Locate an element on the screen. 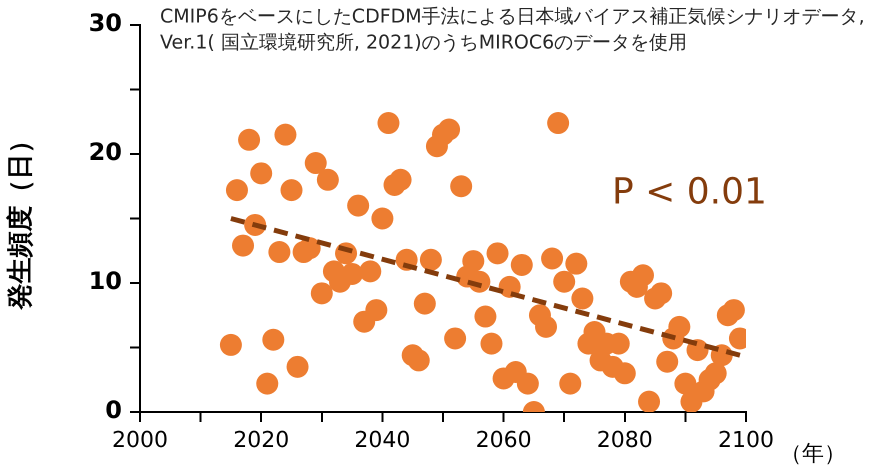 Image resolution: width=885 pixels, height=475 pixels. x-axis-title: （年） is located at coordinates (813, 454).